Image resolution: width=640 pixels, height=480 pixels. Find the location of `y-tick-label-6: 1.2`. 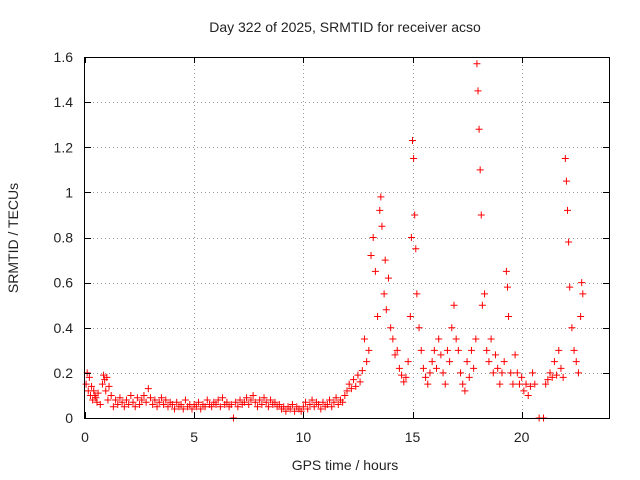

y-tick-label-6: 1.2 is located at coordinates (64, 147).